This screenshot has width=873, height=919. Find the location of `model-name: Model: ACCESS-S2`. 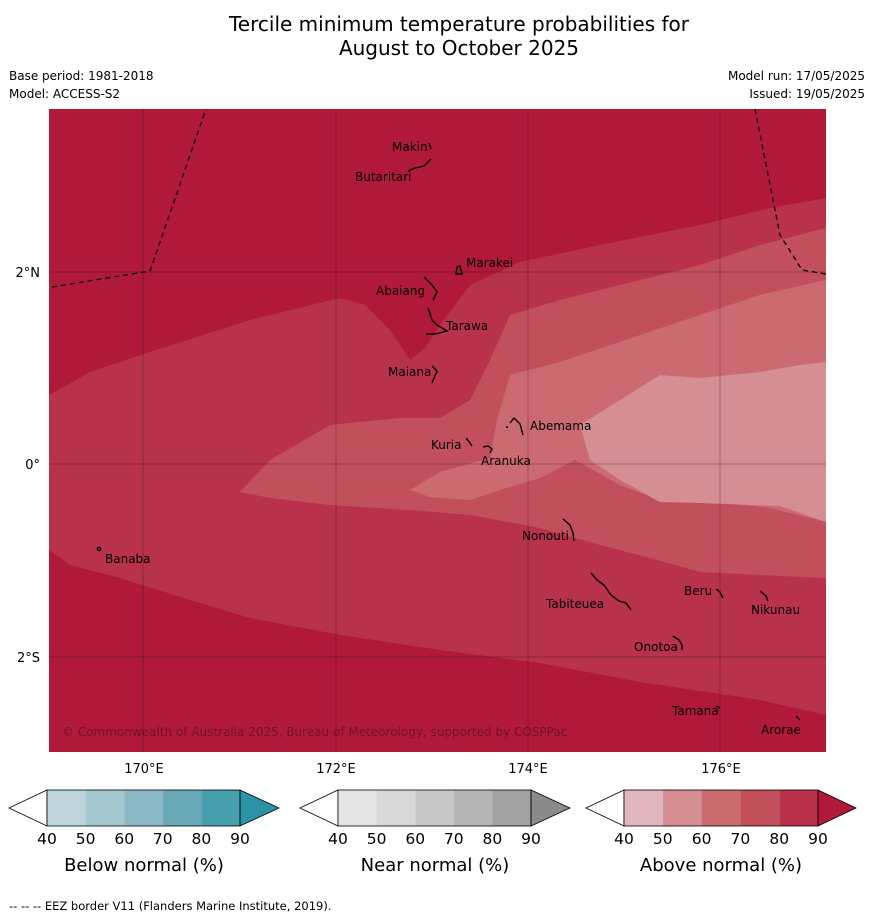

model-name: Model: ACCESS-S2 is located at coordinates (65, 94).